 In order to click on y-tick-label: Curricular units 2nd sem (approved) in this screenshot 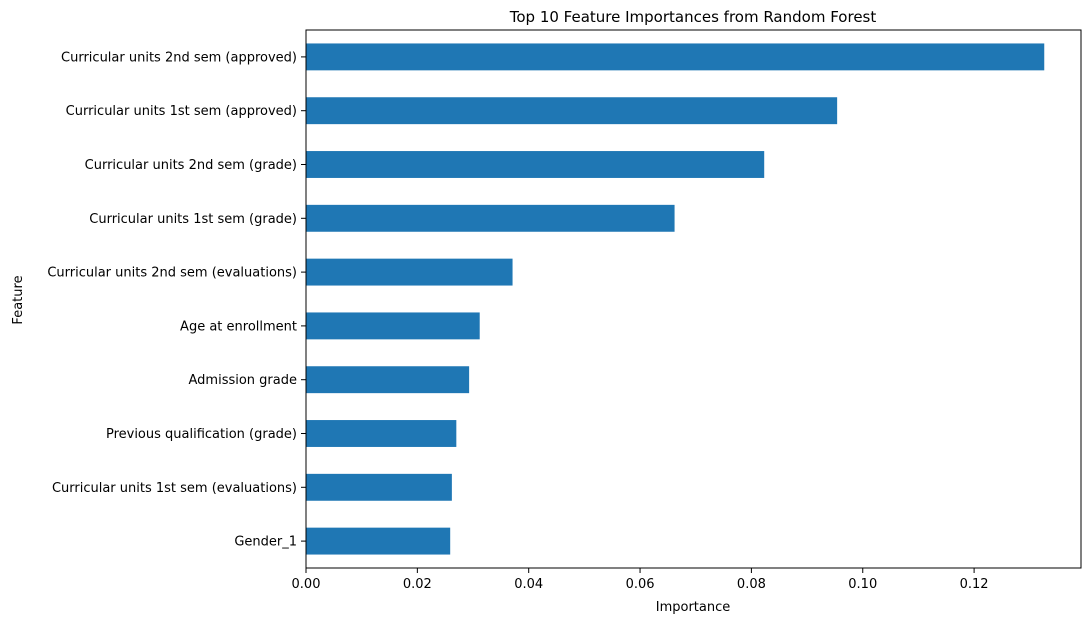, I will do `click(179, 57)`.